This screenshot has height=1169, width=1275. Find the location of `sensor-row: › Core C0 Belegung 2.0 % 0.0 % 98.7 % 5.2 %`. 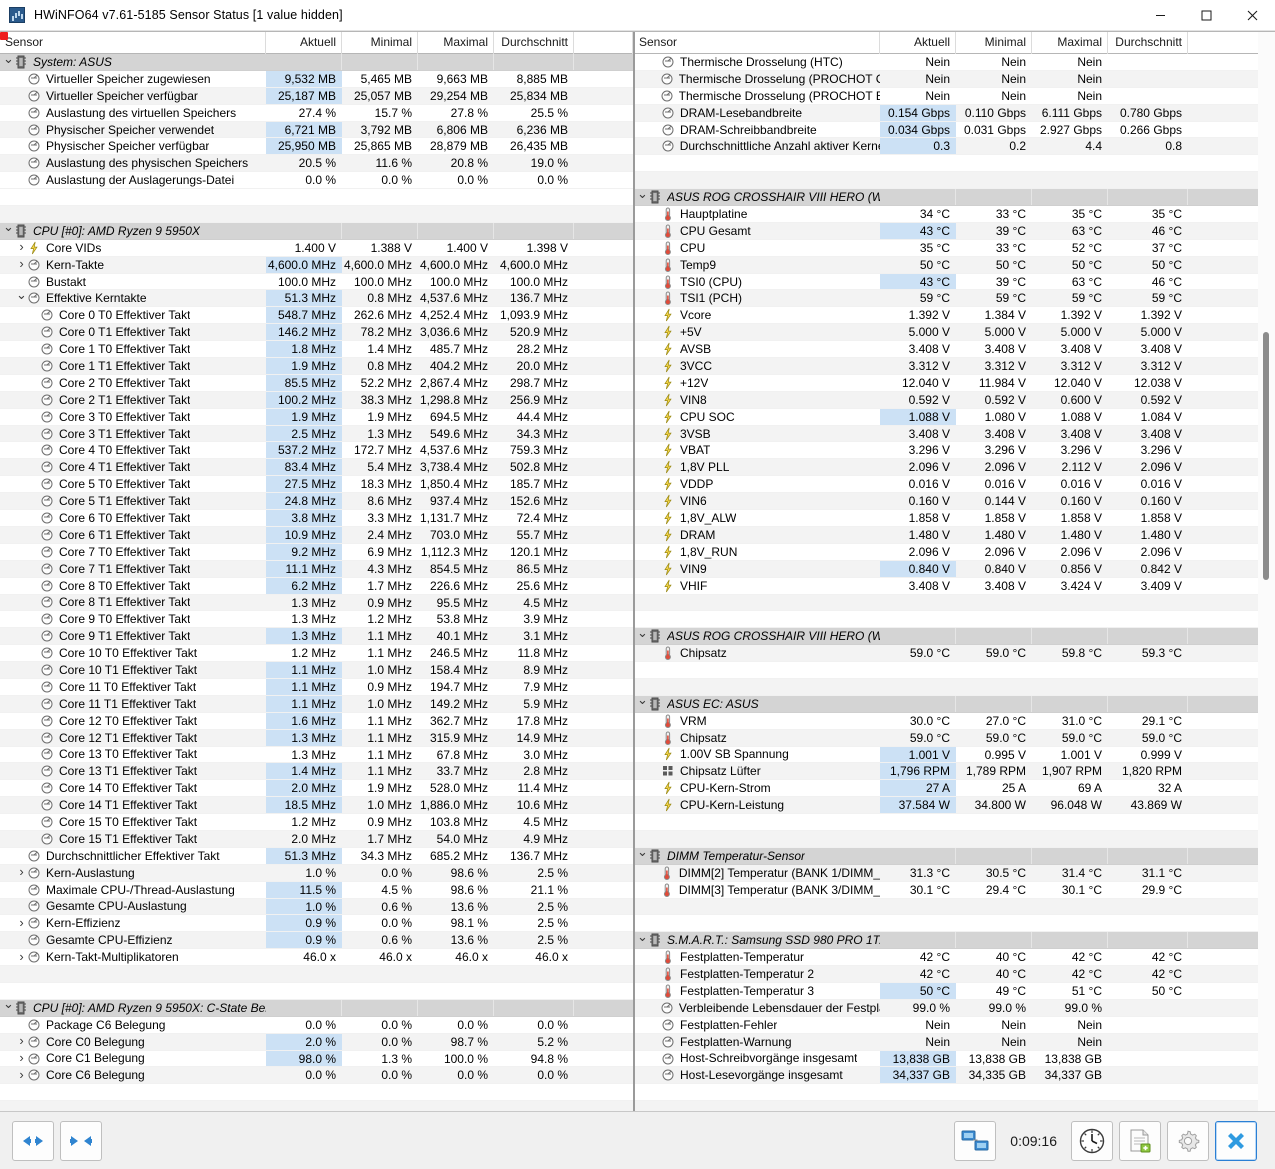

sensor-row: › Core C0 Belegung 2.0 % 0.0 % 98.7 % 5.2 % is located at coordinates (316, 1042).